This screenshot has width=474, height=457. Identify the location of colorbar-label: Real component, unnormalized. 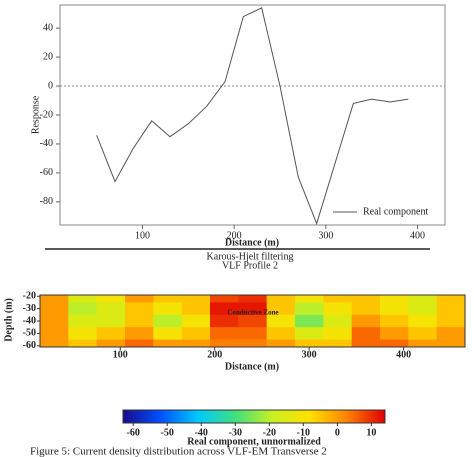
(254, 441).